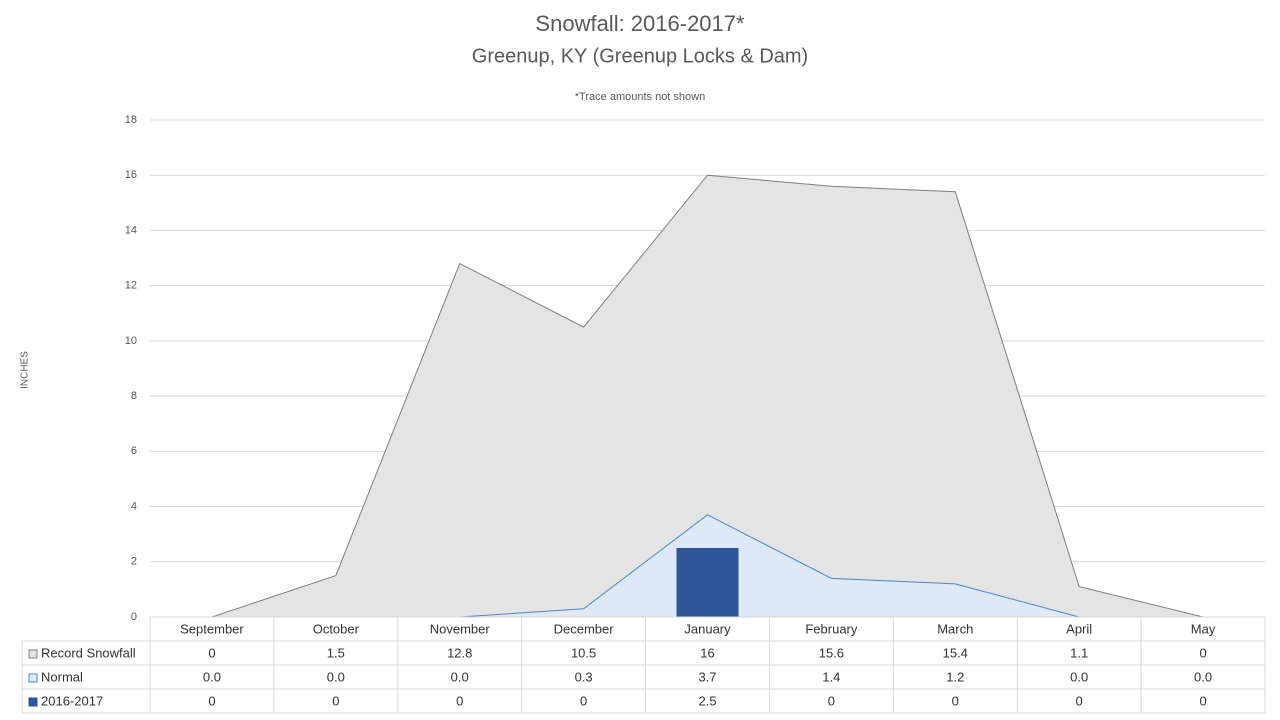 The image size is (1280, 720). What do you see at coordinates (131, 341) in the screenshot?
I see `y-tick-label: 10` at bounding box center [131, 341].